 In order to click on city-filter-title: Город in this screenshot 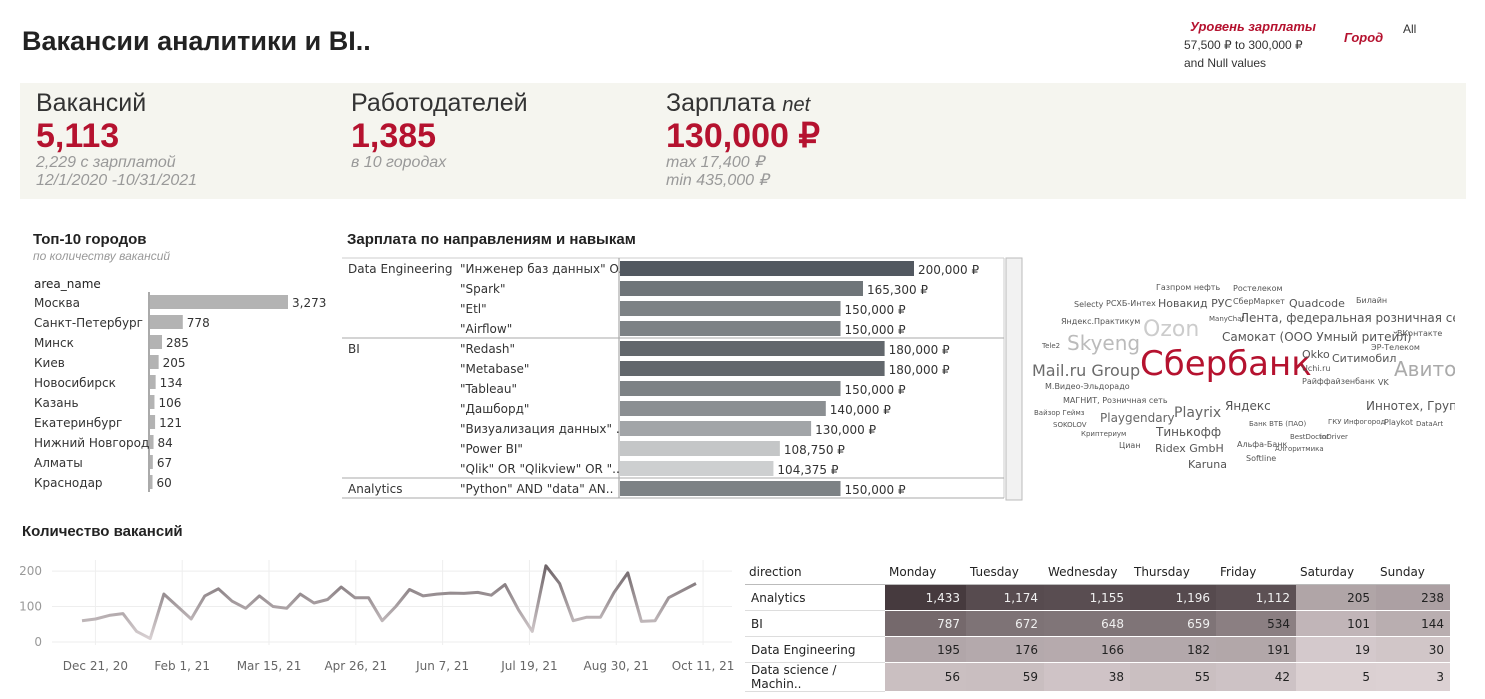, I will do `click(1364, 37)`.